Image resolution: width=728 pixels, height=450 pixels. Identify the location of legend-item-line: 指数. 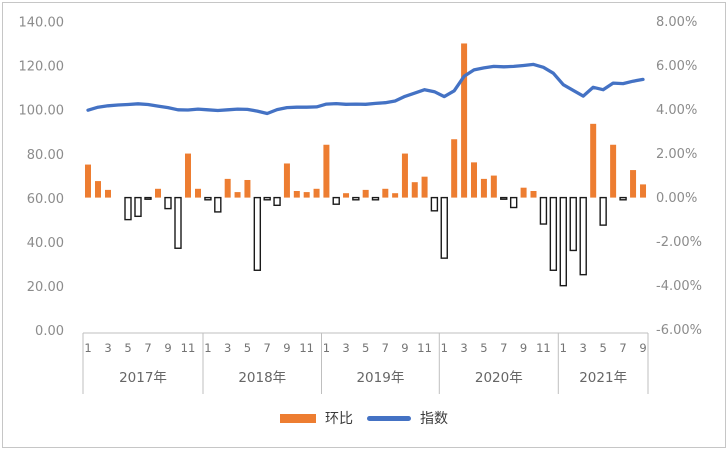
(407, 418).